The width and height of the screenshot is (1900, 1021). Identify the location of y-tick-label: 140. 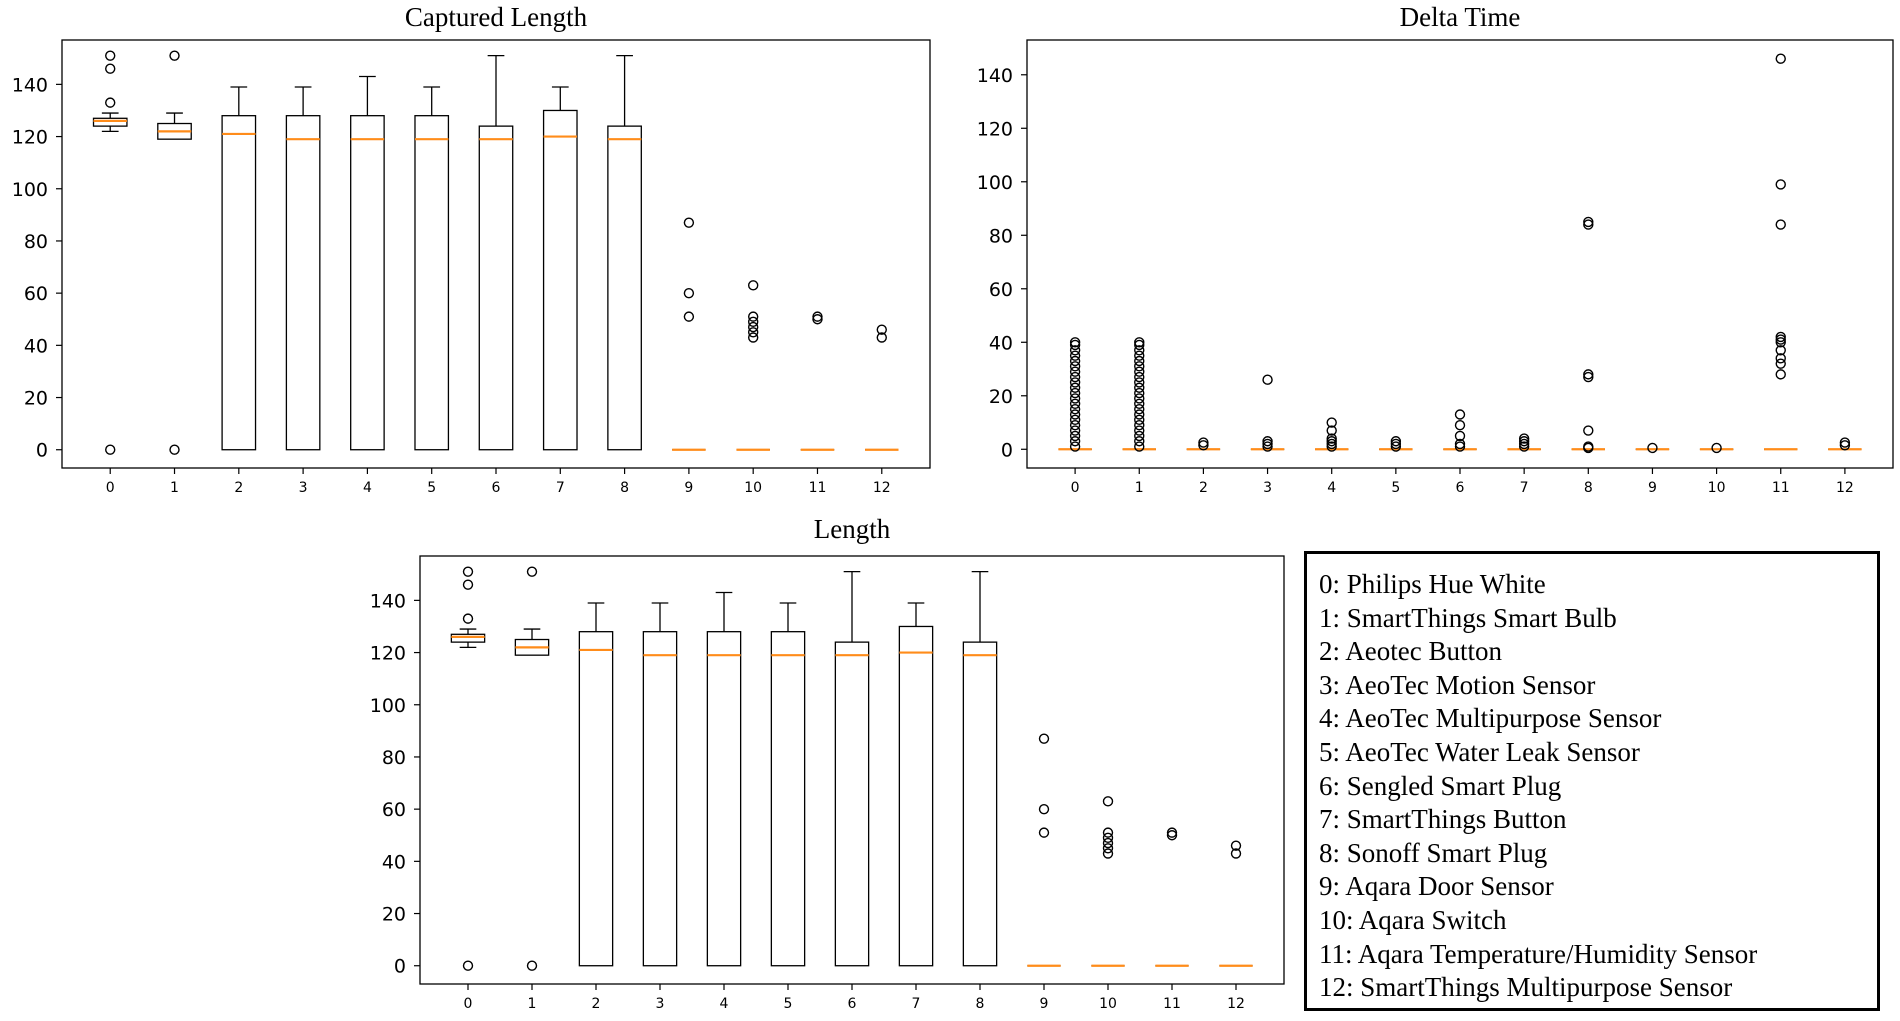
(30, 85).